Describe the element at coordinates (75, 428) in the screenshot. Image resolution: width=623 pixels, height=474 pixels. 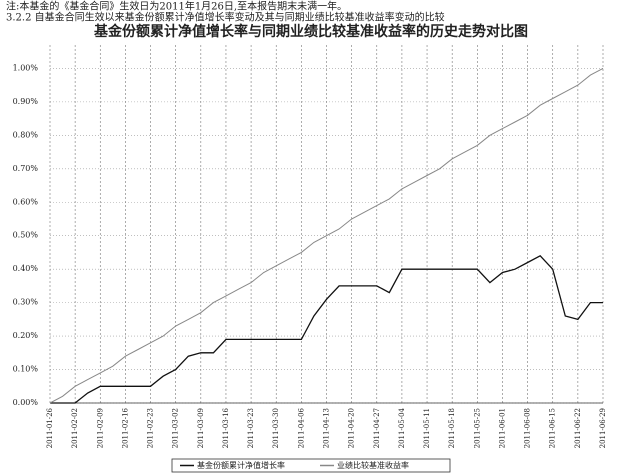
I see `x-tick-label: 2011-02-02` at that location.